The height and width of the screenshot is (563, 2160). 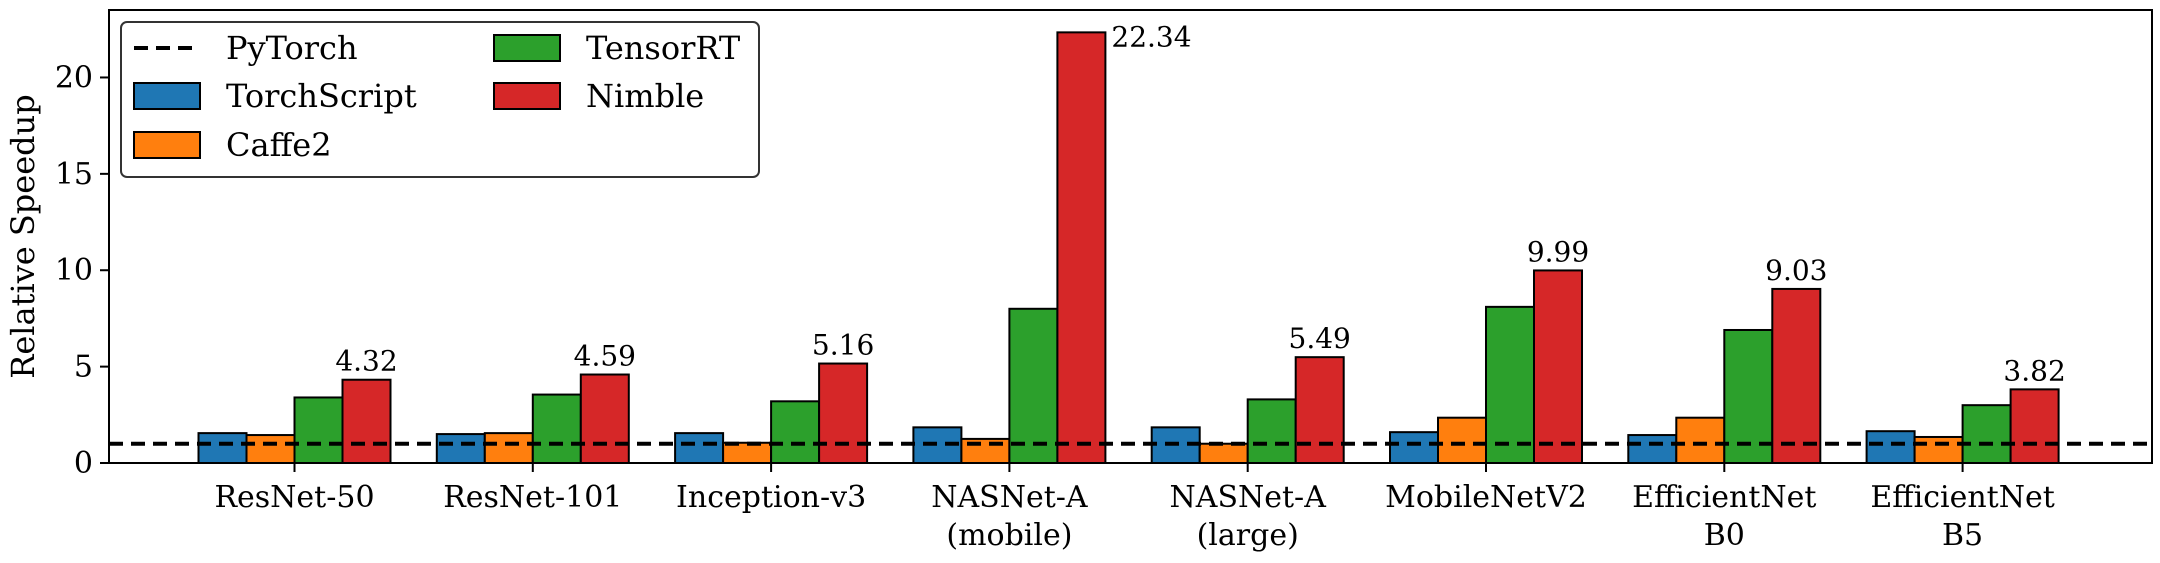 What do you see at coordinates (843, 345) in the screenshot?
I see `data-label: 5.16` at bounding box center [843, 345].